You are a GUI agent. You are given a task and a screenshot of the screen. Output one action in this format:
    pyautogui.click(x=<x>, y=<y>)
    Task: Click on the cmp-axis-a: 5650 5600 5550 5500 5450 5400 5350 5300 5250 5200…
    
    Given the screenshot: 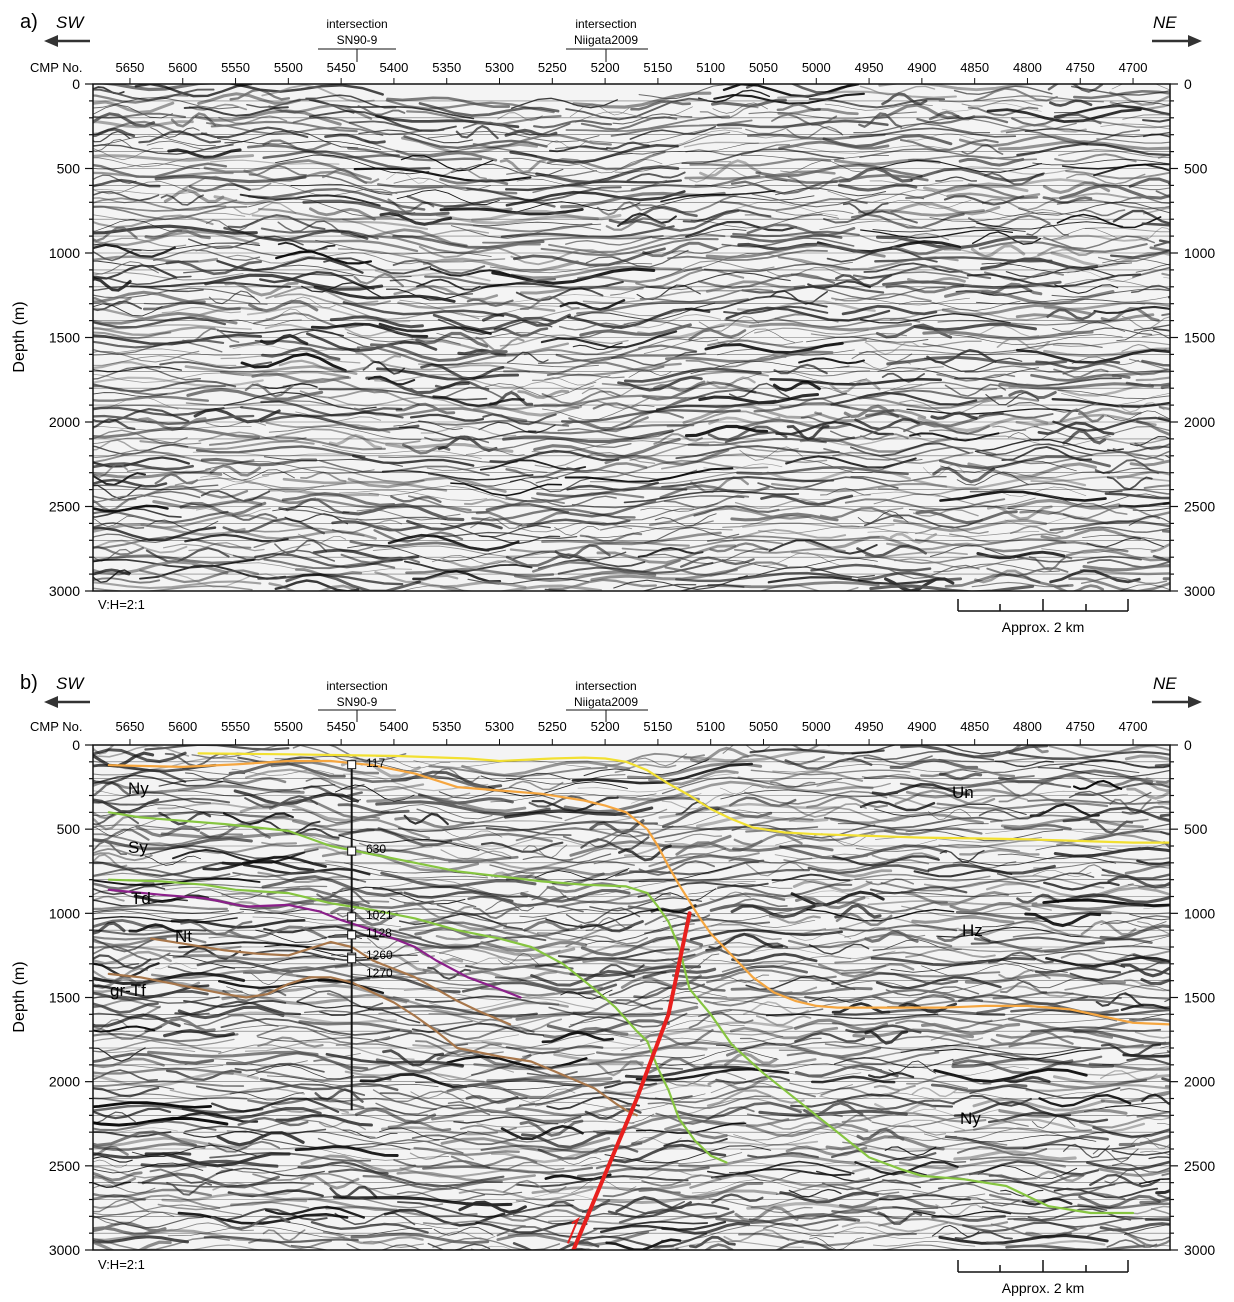 What is the action you would take?
    pyautogui.click(x=631, y=72)
    